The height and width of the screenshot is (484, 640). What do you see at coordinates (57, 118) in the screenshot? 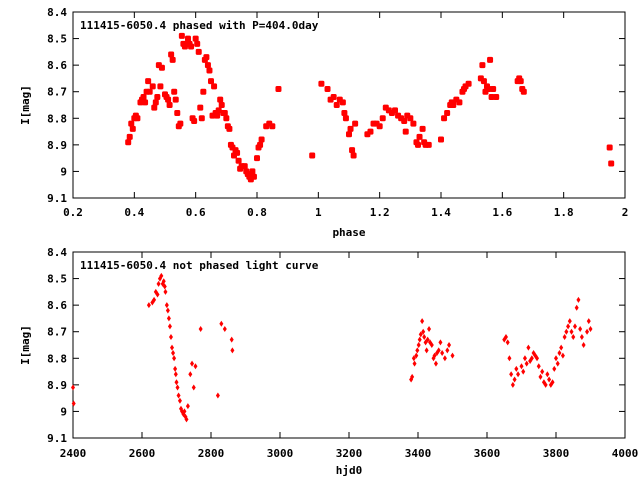
I see `phased-y-tick-label: 8.8` at bounding box center [57, 118].